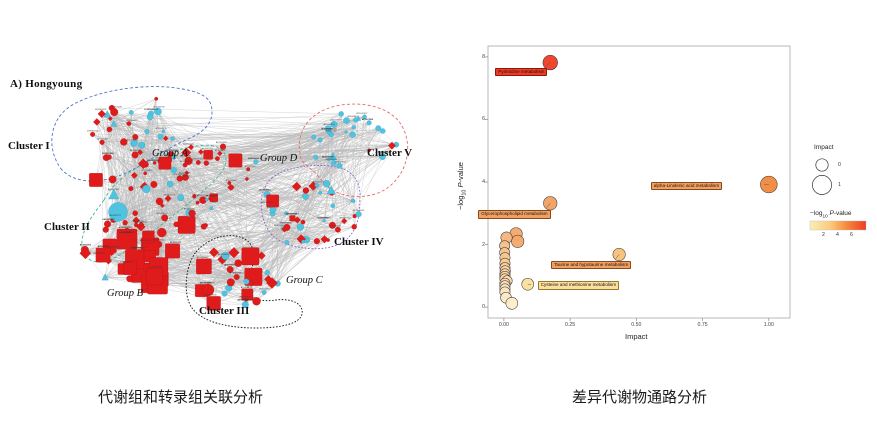 This screenshot has height=433, width=877. What do you see at coordinates (304, 280) in the screenshot?
I see `group-label-c: Group C` at bounding box center [304, 280].